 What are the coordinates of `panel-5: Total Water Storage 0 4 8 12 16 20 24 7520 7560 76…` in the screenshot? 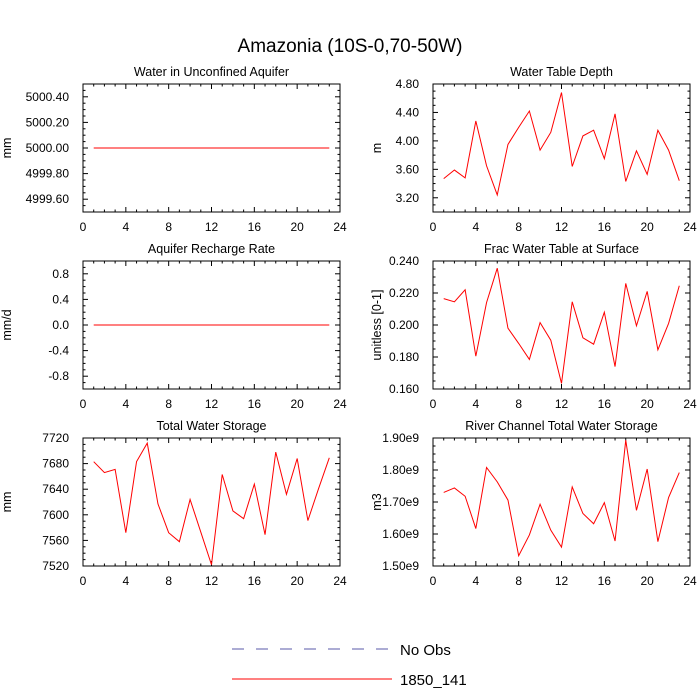 It's located at (173, 503).